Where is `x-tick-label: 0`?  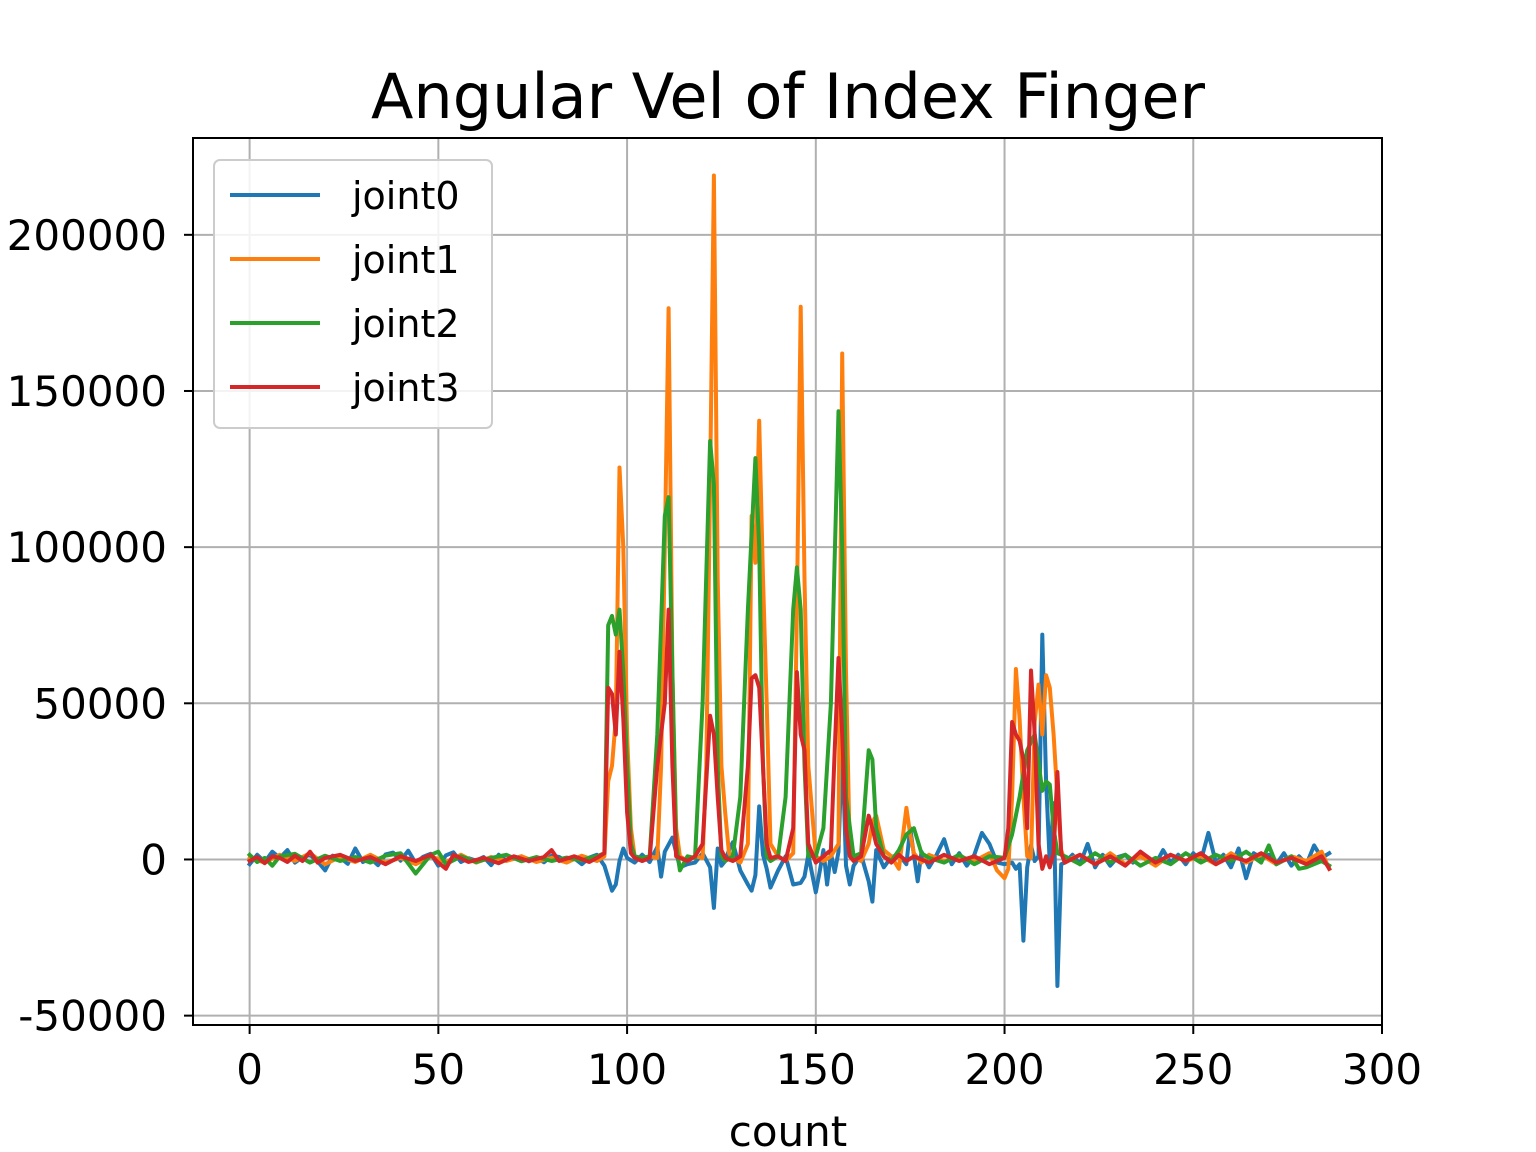
x-tick-label: 0 is located at coordinates (249, 1069).